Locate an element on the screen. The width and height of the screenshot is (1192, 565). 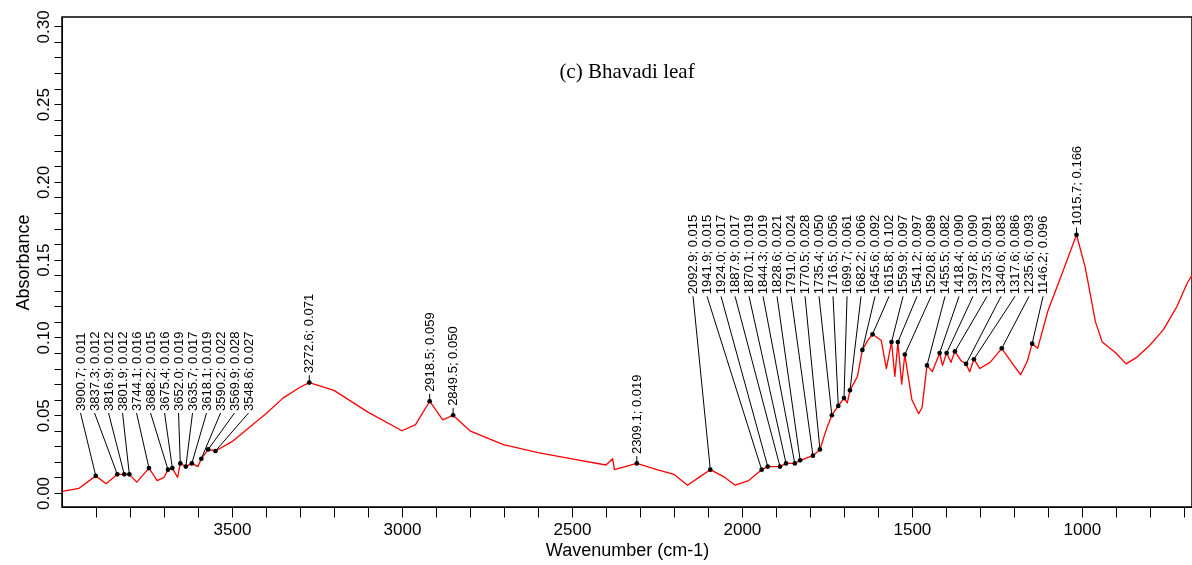
annotation: 1559.9; 0.097 is located at coordinates (903, 254).